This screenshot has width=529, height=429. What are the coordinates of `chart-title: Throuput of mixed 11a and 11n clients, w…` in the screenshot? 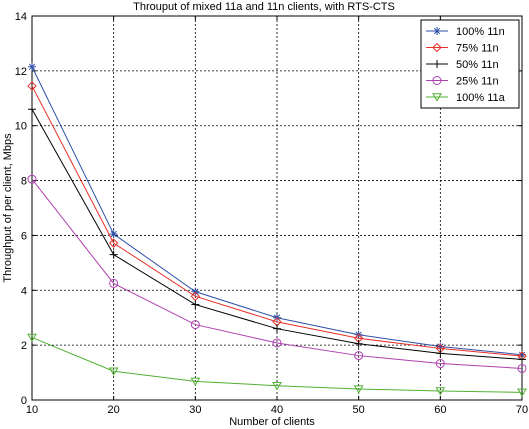 It's located at (264, 7).